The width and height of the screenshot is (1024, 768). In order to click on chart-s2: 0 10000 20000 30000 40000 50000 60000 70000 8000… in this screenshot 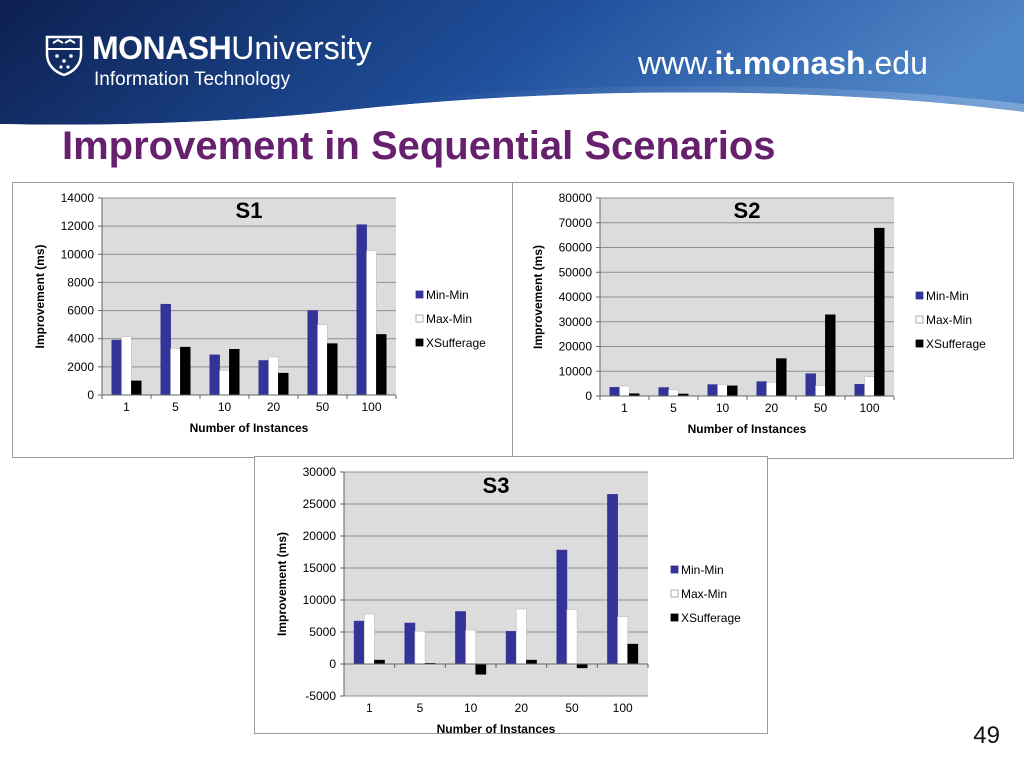, I will do `click(758, 313)`.